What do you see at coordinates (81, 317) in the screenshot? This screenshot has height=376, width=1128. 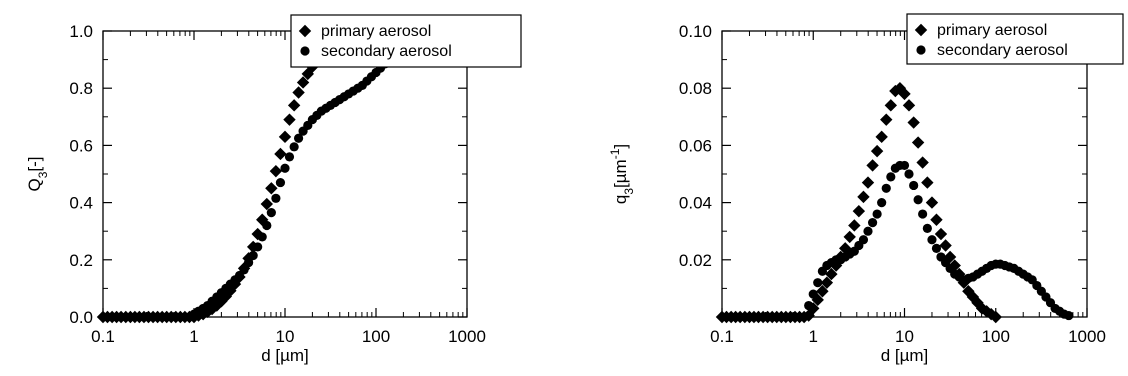 I see `y-tick-label: 0.0` at bounding box center [81, 317].